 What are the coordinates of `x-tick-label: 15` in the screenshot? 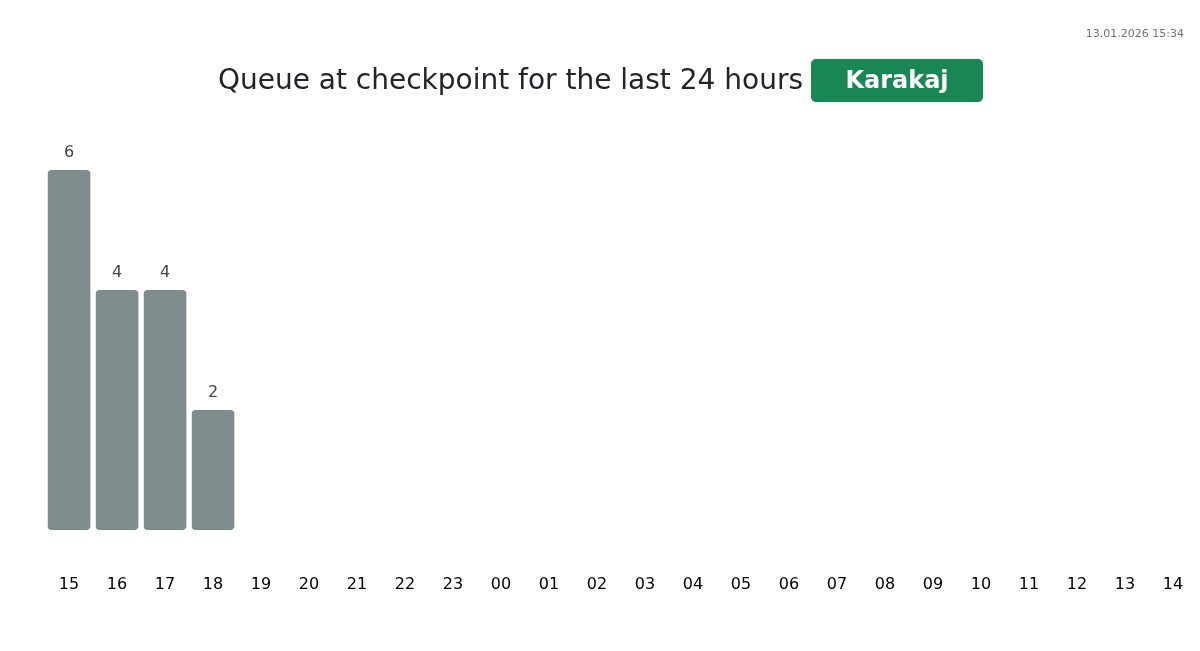 It's located at (69, 583).